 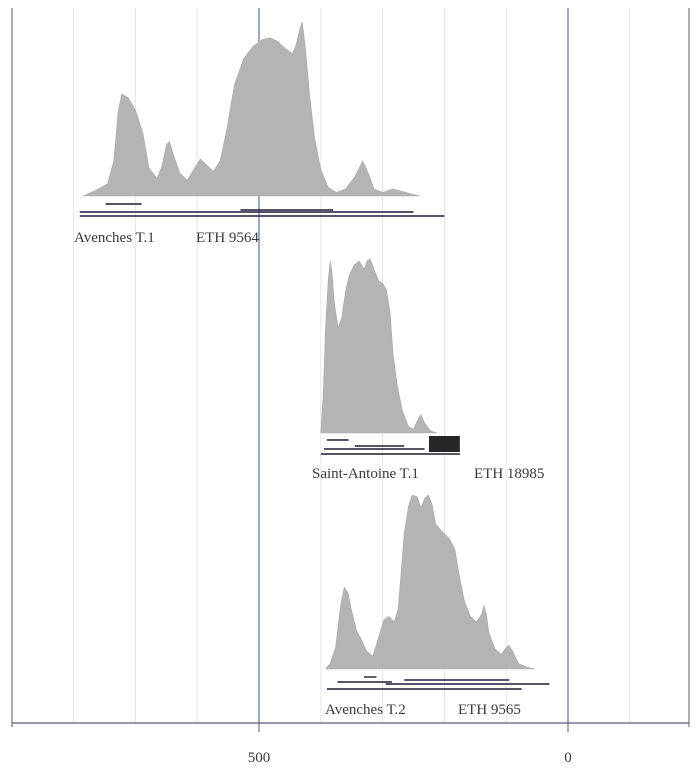 What do you see at coordinates (444, 444) in the screenshot?
I see `highlight-block` at bounding box center [444, 444].